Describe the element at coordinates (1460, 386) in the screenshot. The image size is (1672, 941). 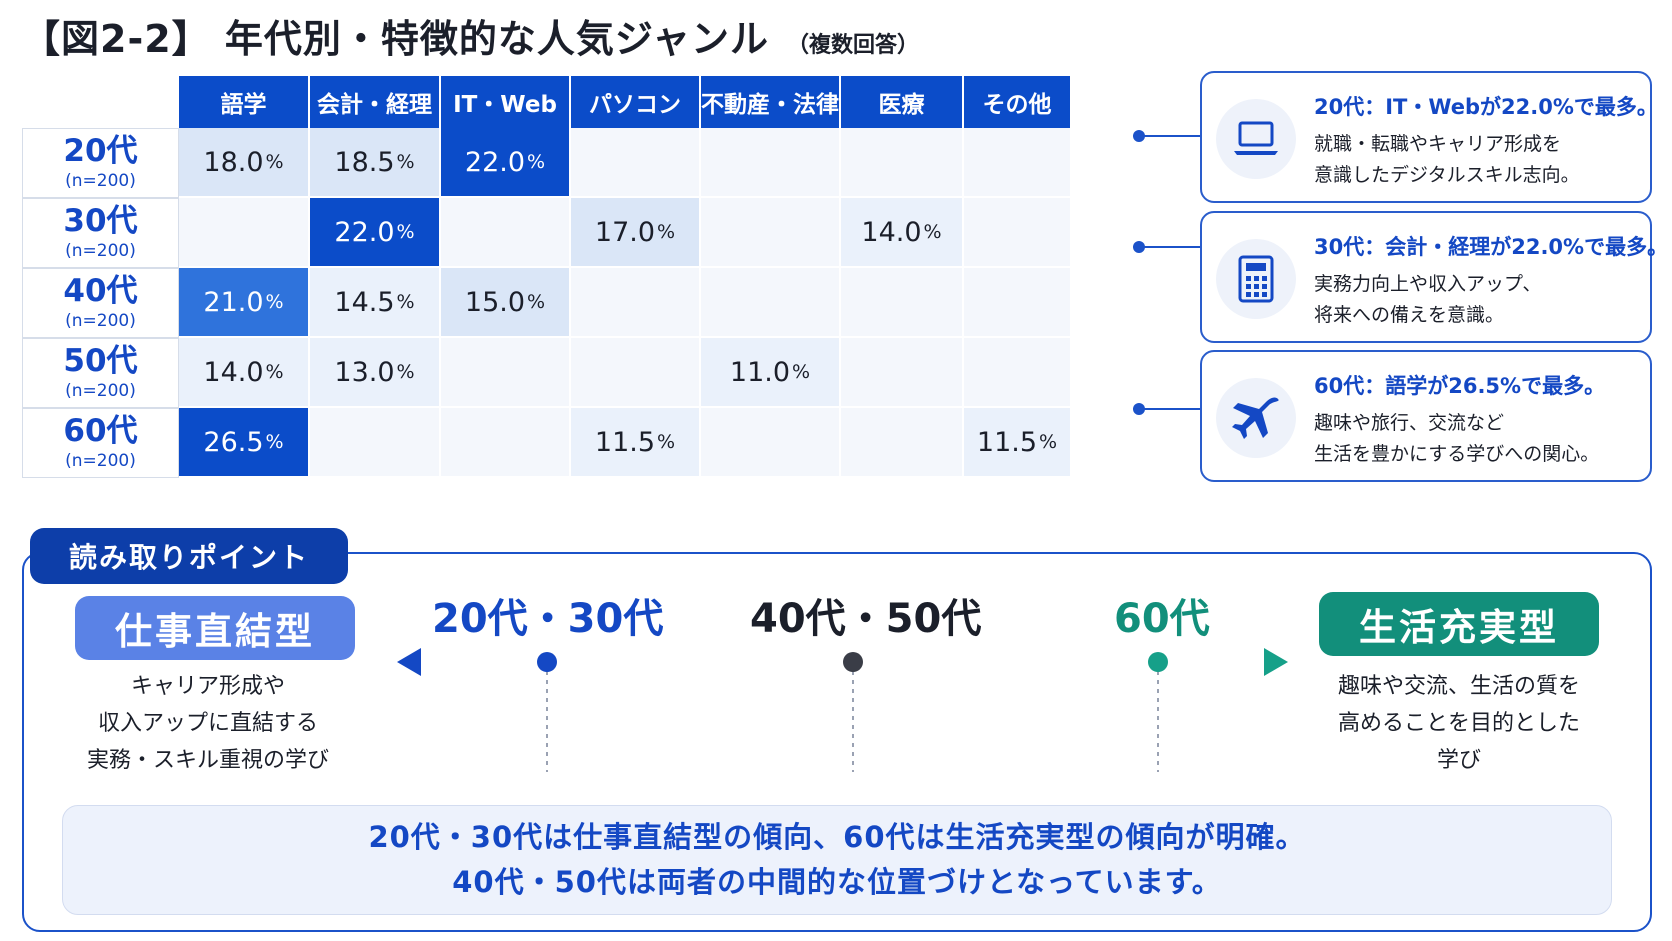
I see `callout-title: 60代：語学が26.5%で最多。` at that location.